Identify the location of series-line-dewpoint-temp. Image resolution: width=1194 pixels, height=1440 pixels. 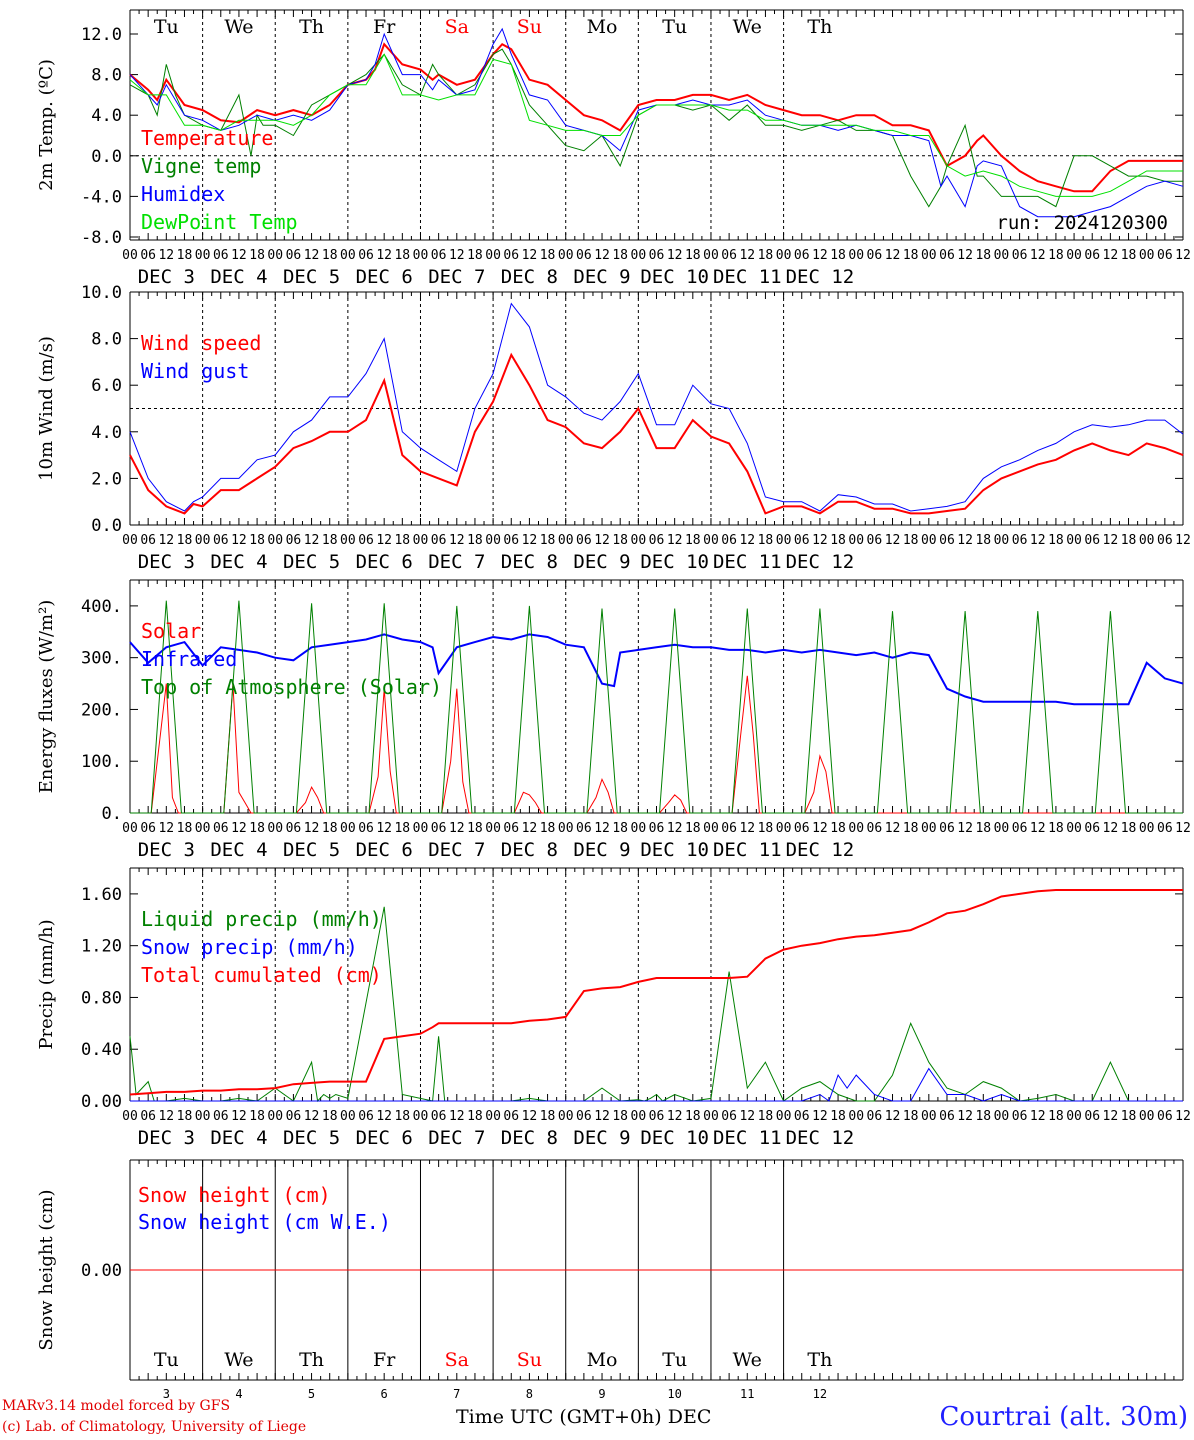
(656, 125).